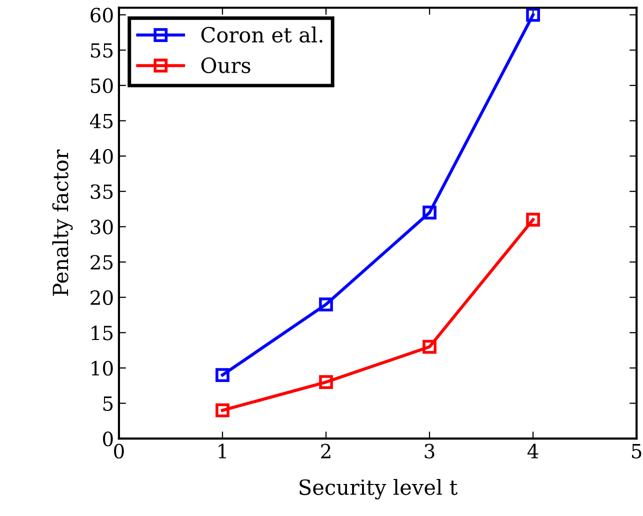  I want to click on x-tick-label: 4, so click(532, 451).